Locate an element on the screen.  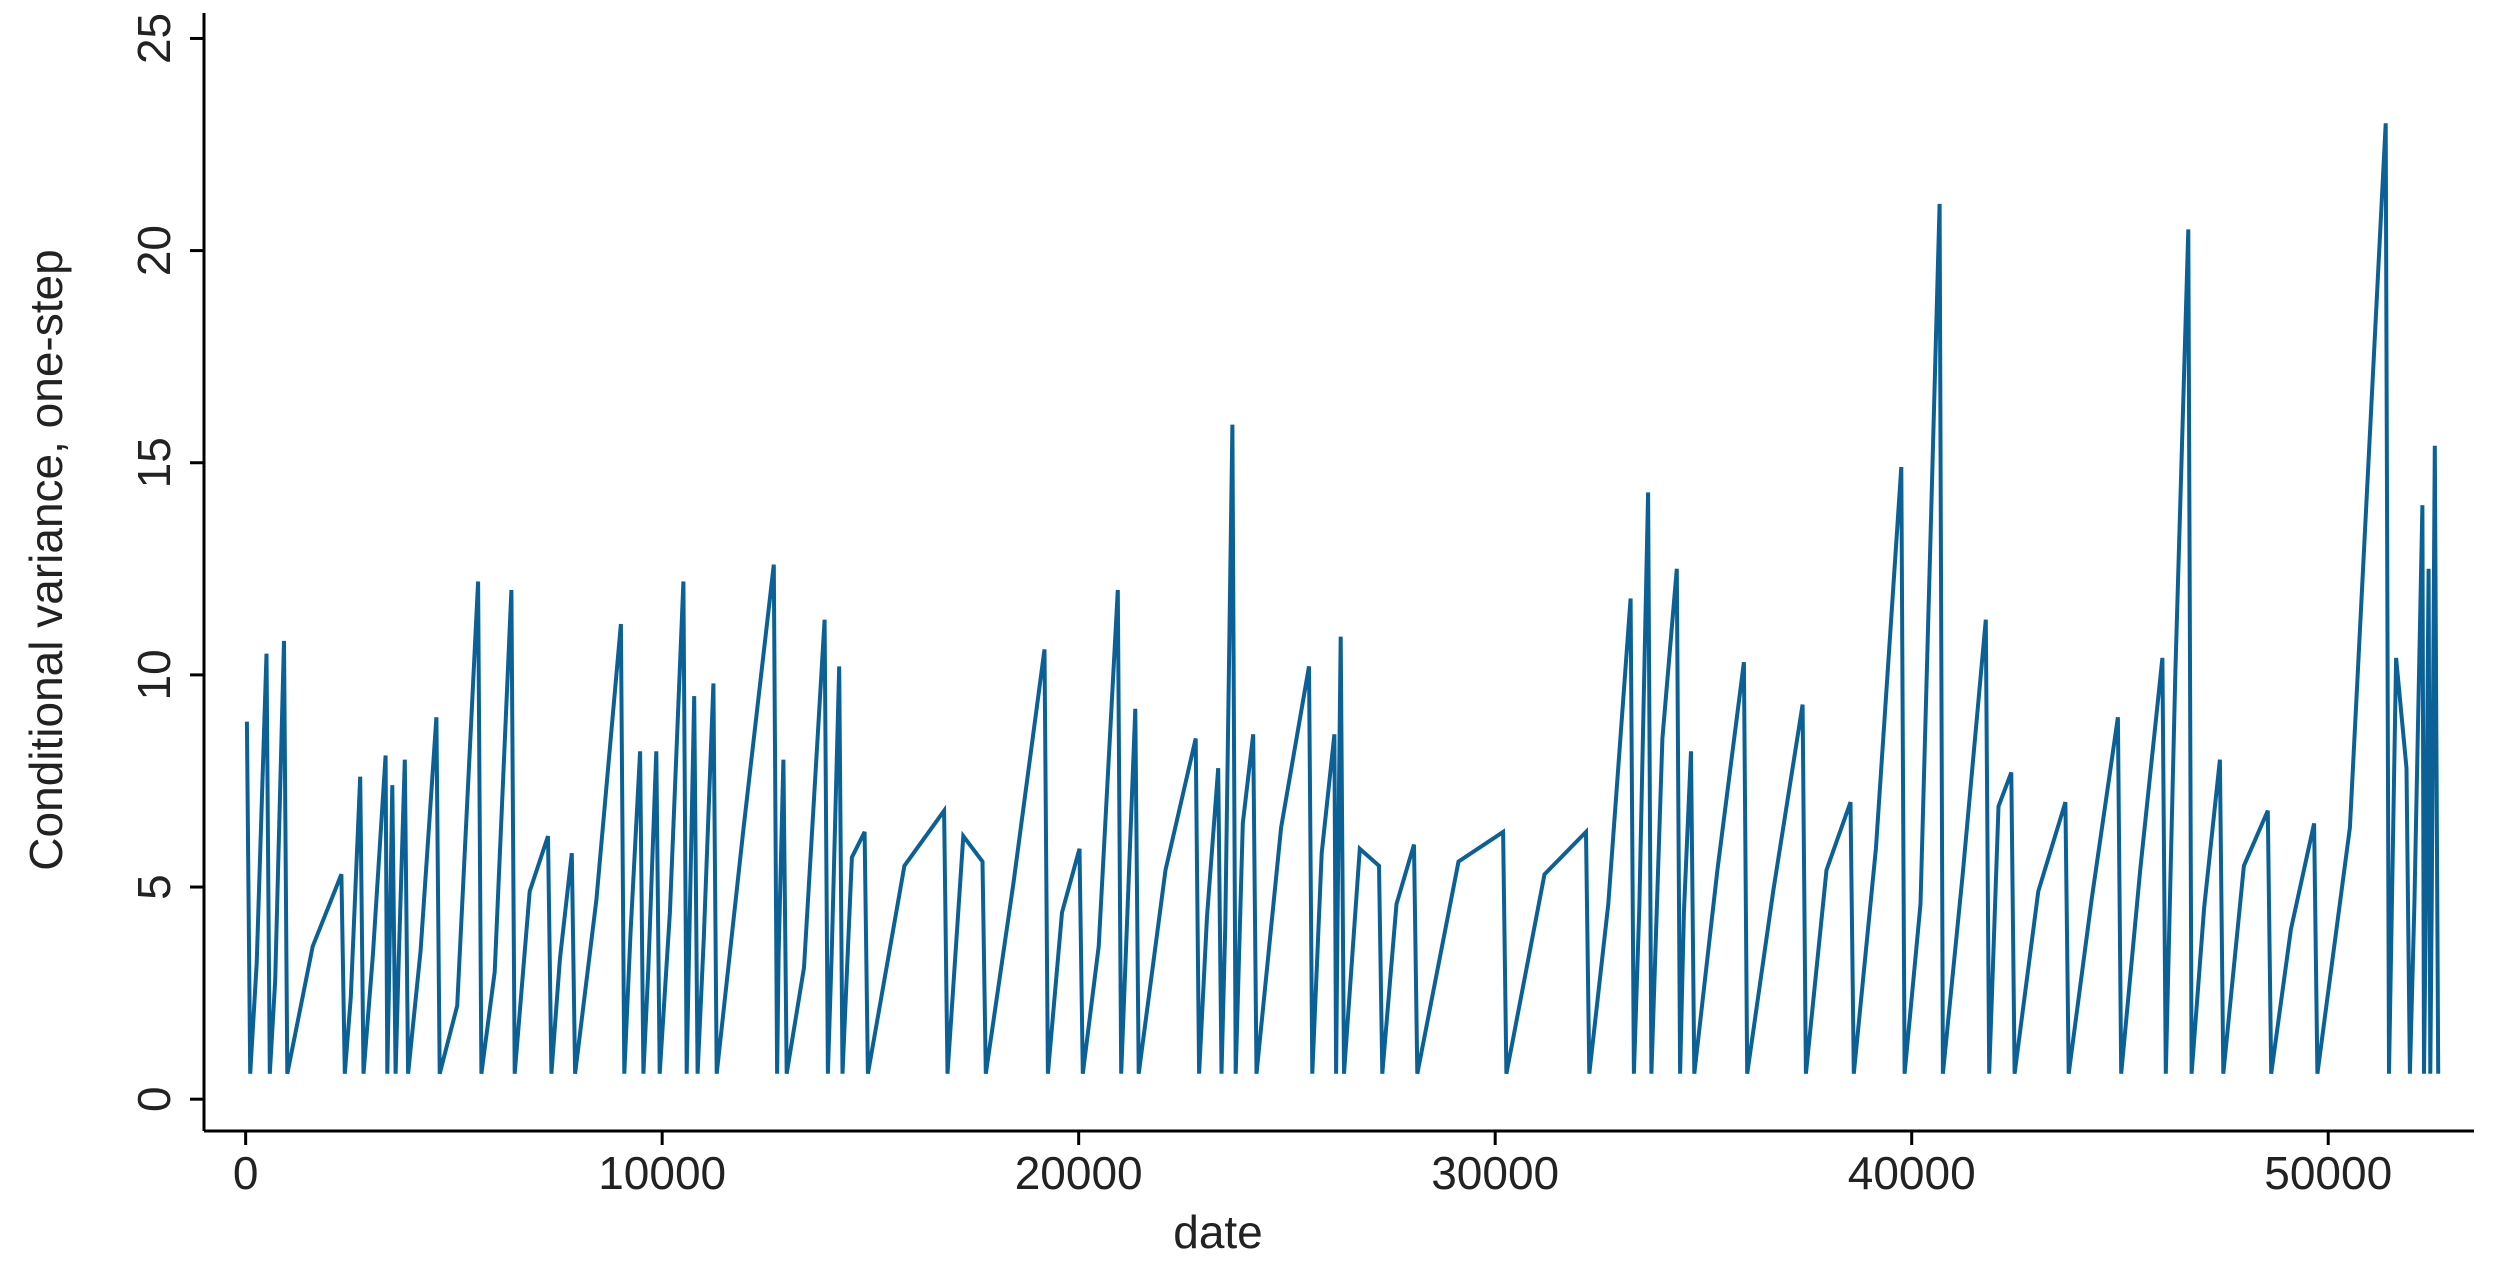
x-tick-label: 30000 is located at coordinates (1495, 1173).